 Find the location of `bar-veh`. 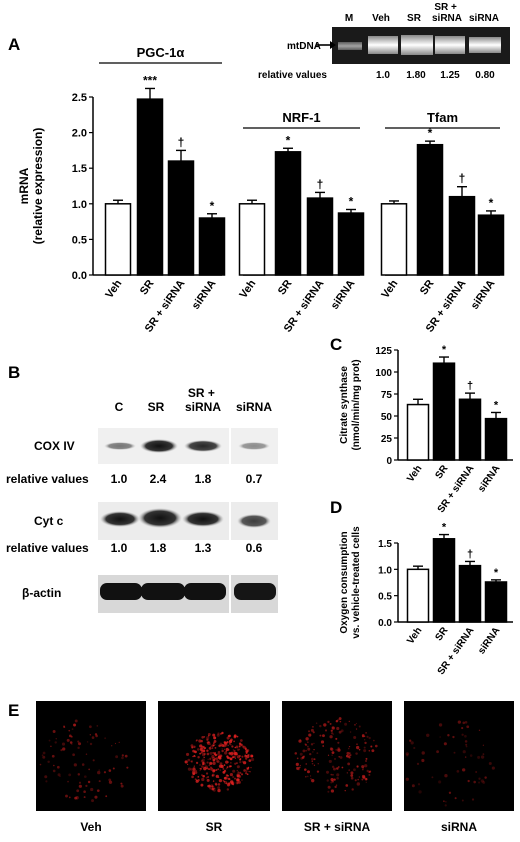

bar-veh is located at coordinates (418, 432).